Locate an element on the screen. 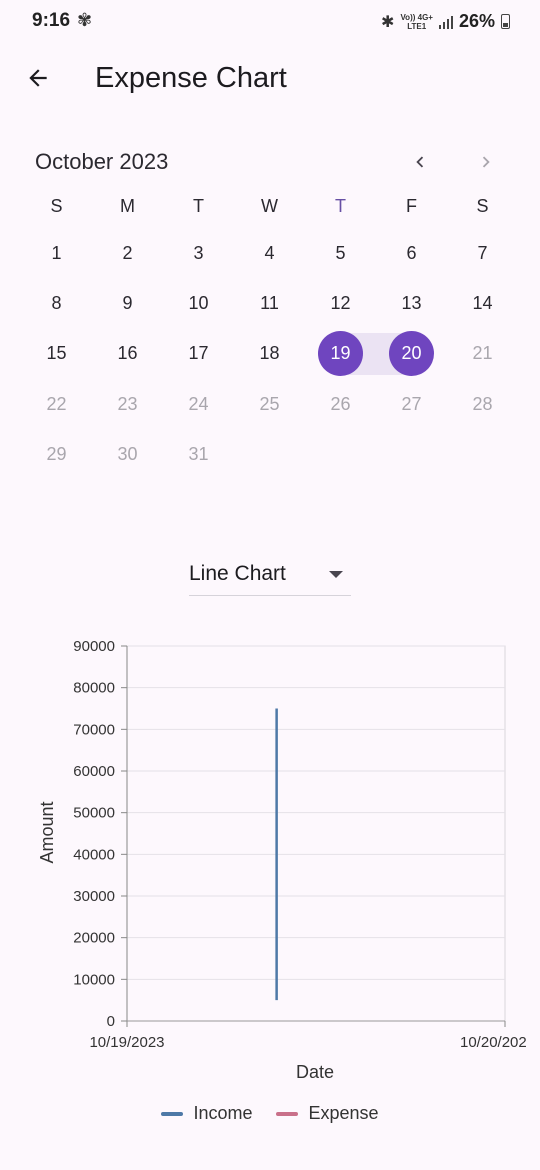  battery-icon is located at coordinates (505, 21).